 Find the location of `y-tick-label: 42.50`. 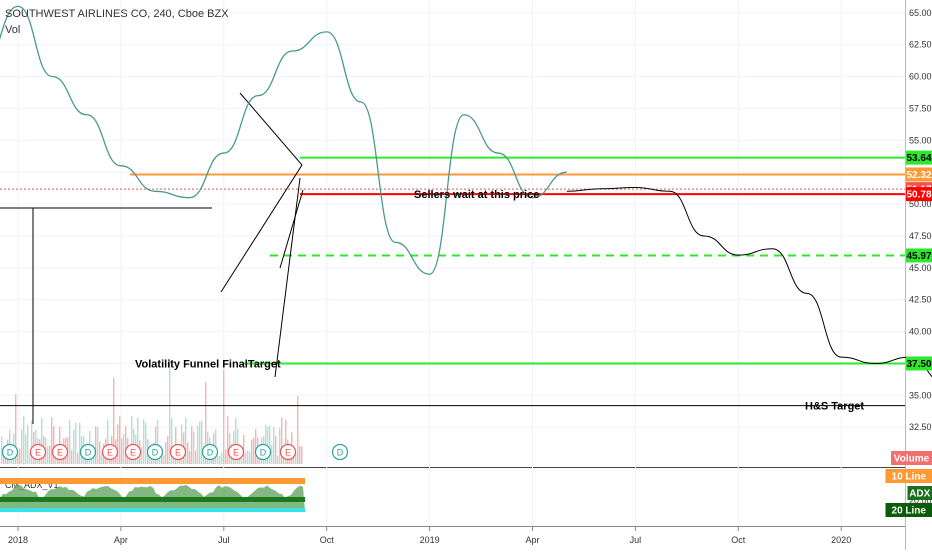

y-tick-label: 42.50 is located at coordinates (920, 300).